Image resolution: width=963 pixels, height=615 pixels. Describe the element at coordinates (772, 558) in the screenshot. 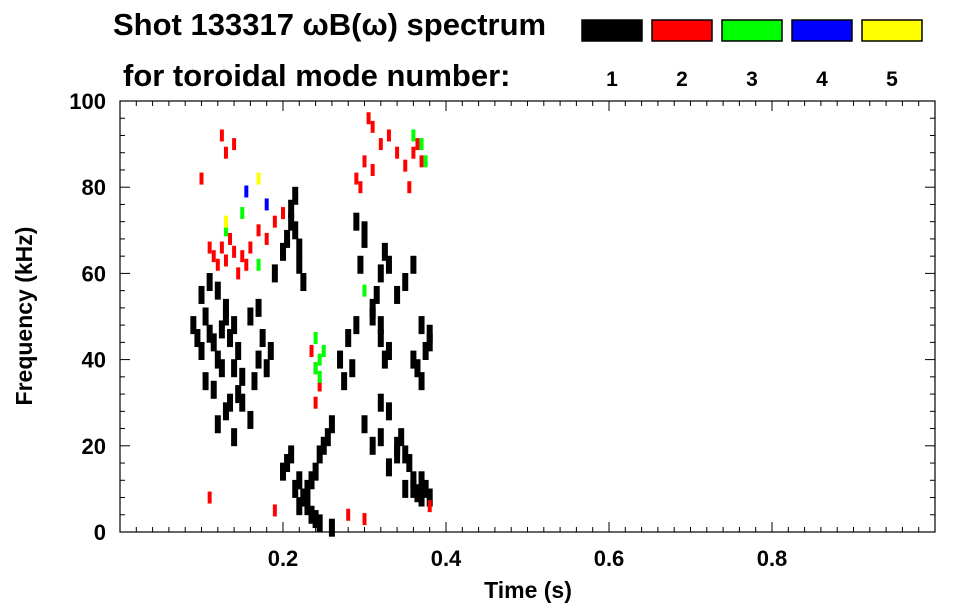

I see `x-tick-label: 0.8` at that location.